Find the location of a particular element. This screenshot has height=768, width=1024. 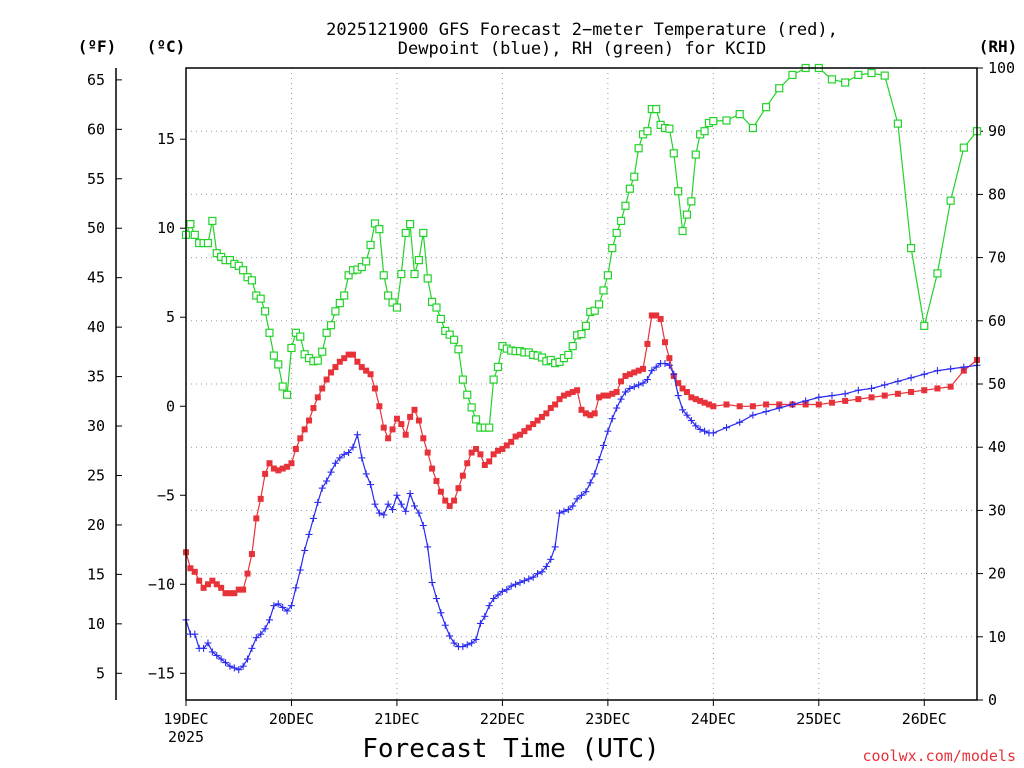

rh-tick-label: 70 is located at coordinates (997, 258).